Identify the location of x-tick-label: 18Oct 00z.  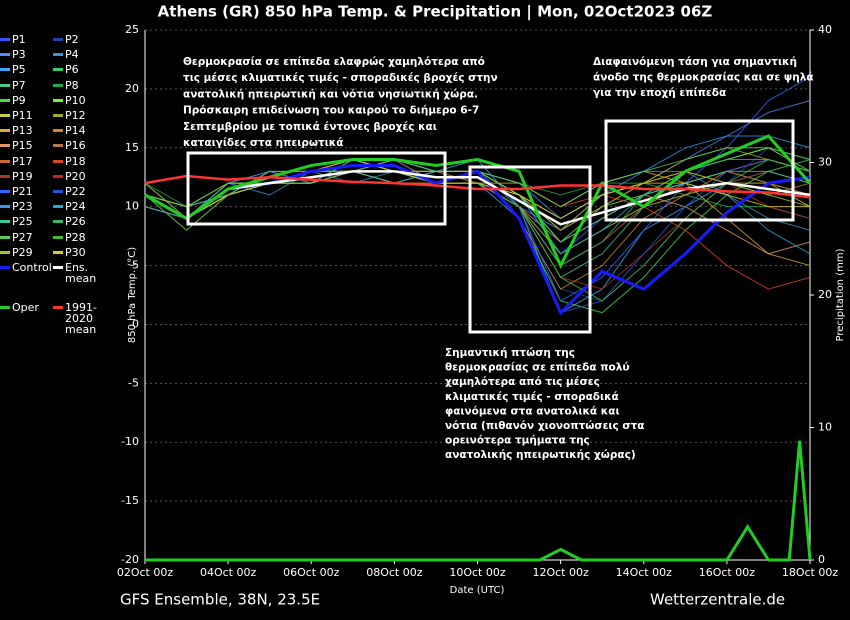
(810, 572).